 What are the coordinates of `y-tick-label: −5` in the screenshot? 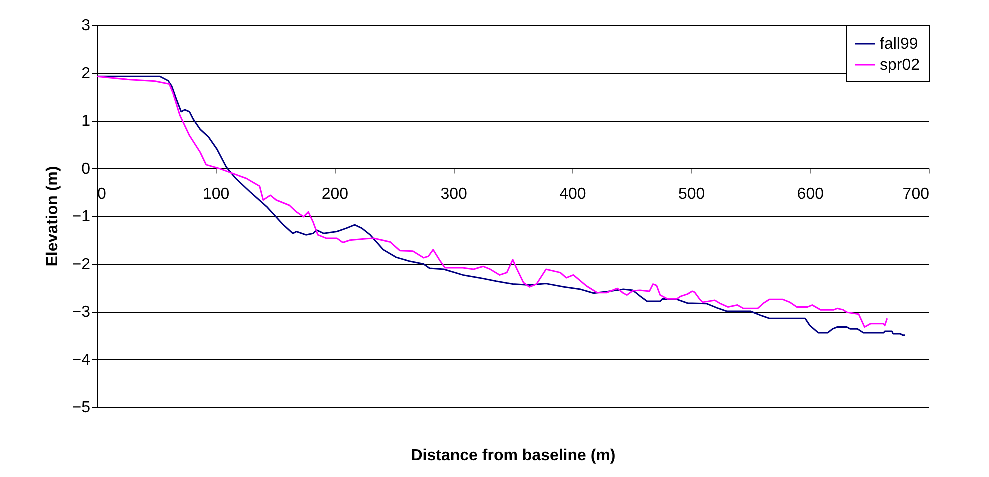 It's located at (81, 408).